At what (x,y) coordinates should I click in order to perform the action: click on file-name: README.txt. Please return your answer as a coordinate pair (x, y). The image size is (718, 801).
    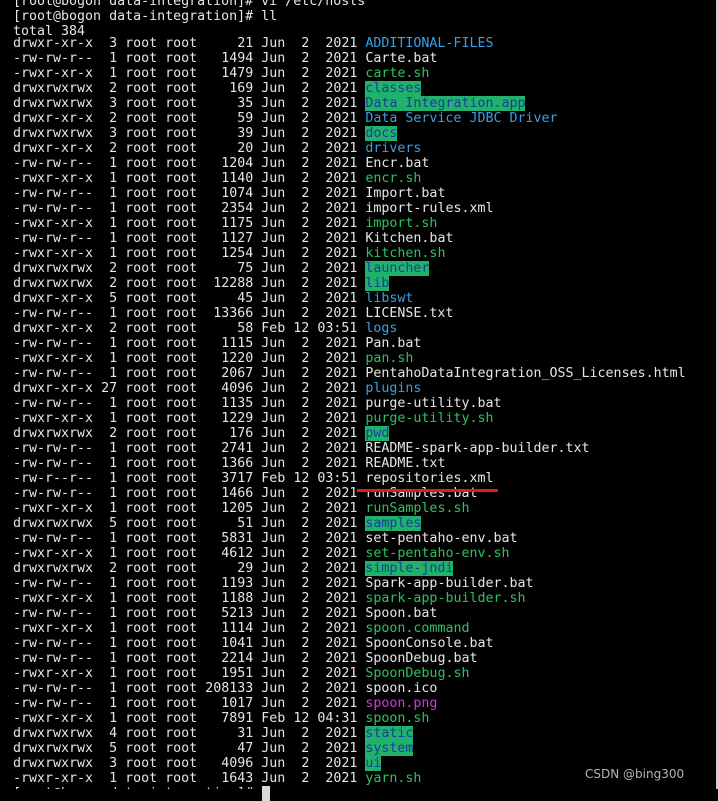
    Looking at the image, I should click on (405, 463).